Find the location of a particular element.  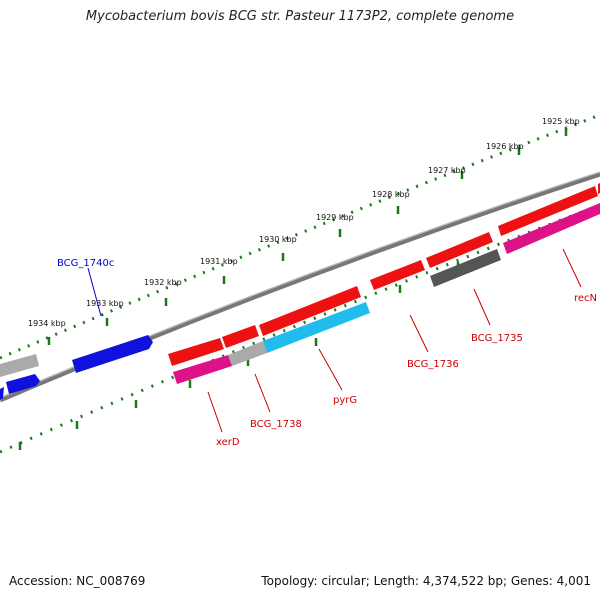

accession-text: Accession: NC_008769 is located at coordinates (77, 581).